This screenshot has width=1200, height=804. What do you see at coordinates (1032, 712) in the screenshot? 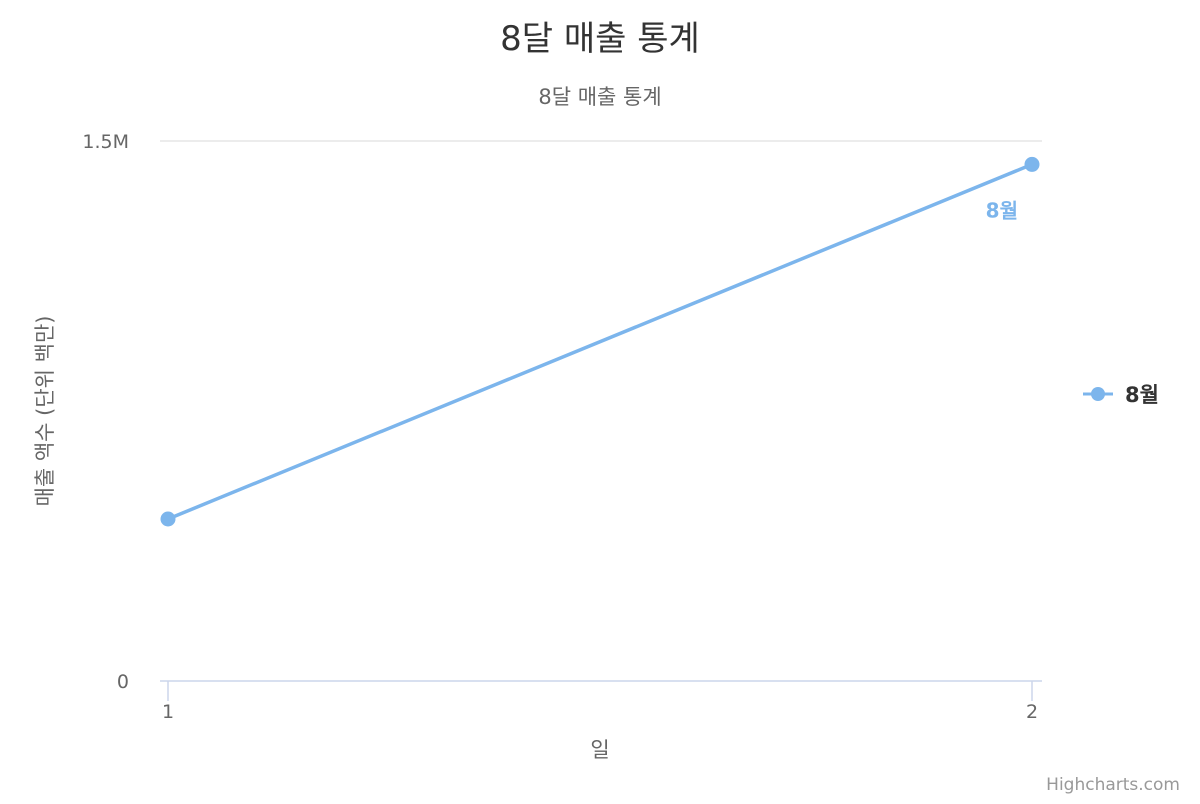
I see `x-tick-label: 2` at bounding box center [1032, 712].